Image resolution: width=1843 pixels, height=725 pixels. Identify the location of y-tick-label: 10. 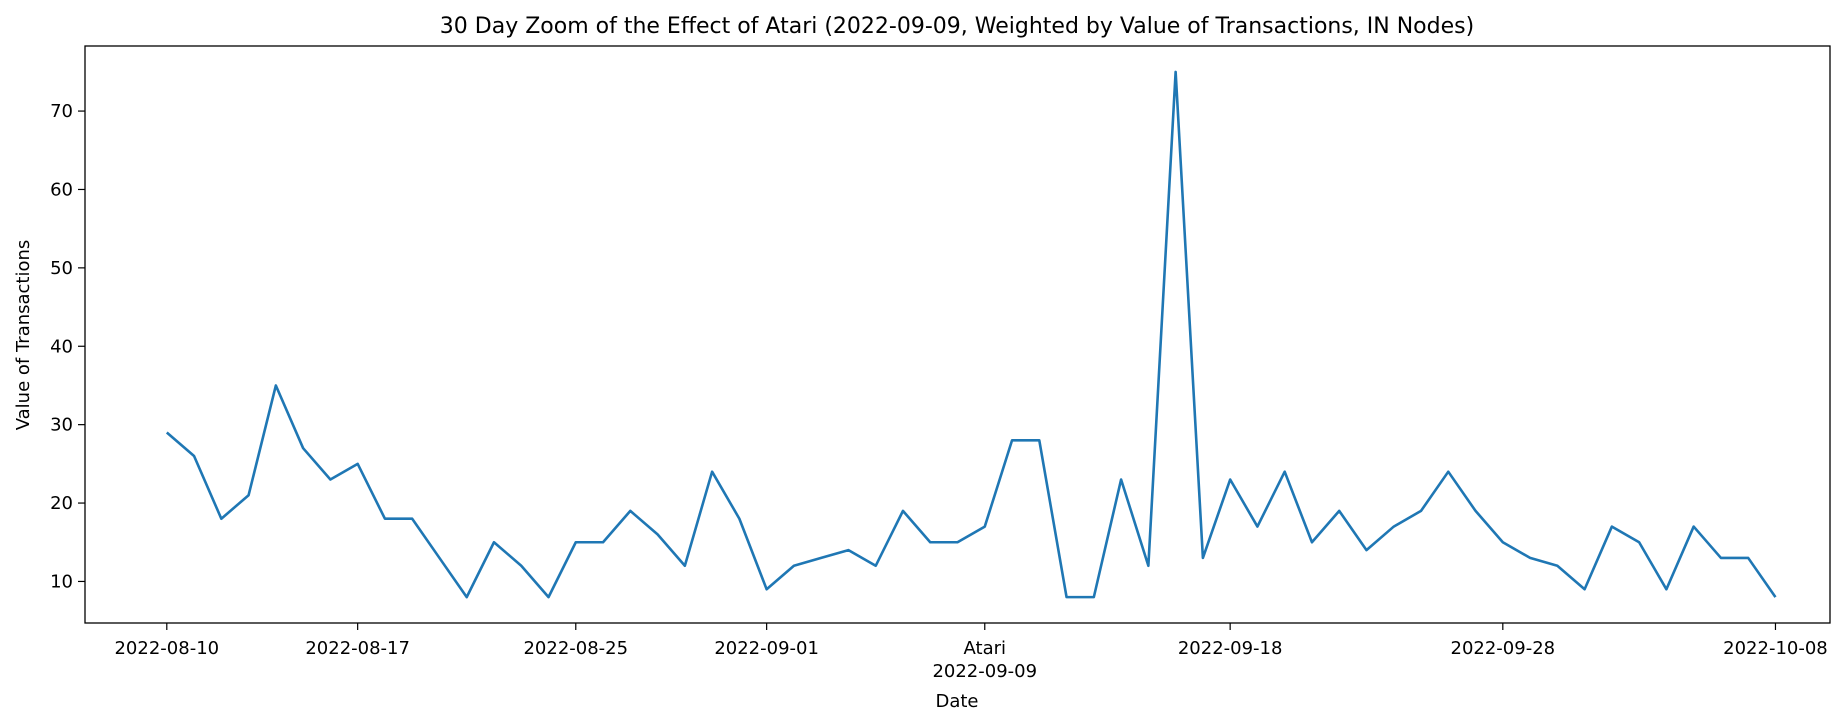
(61, 581).